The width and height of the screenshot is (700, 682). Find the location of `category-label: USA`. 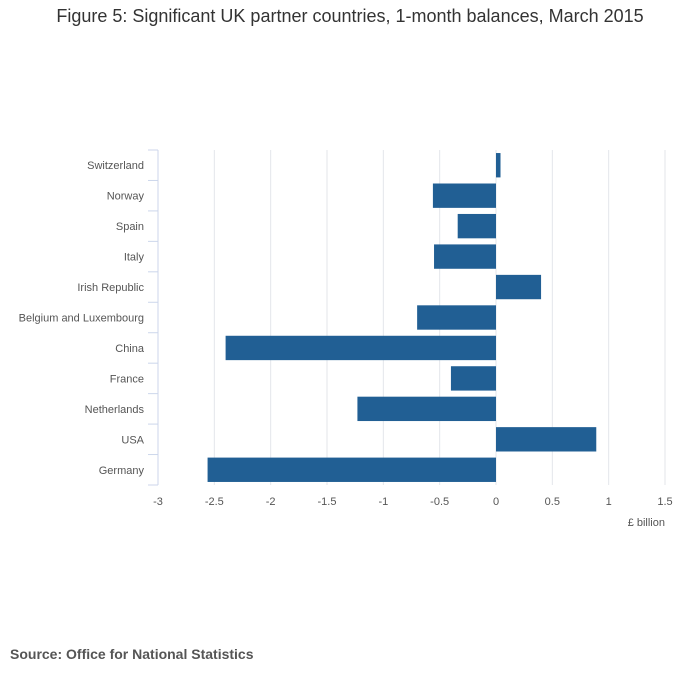

category-label: USA is located at coordinates (132, 440).